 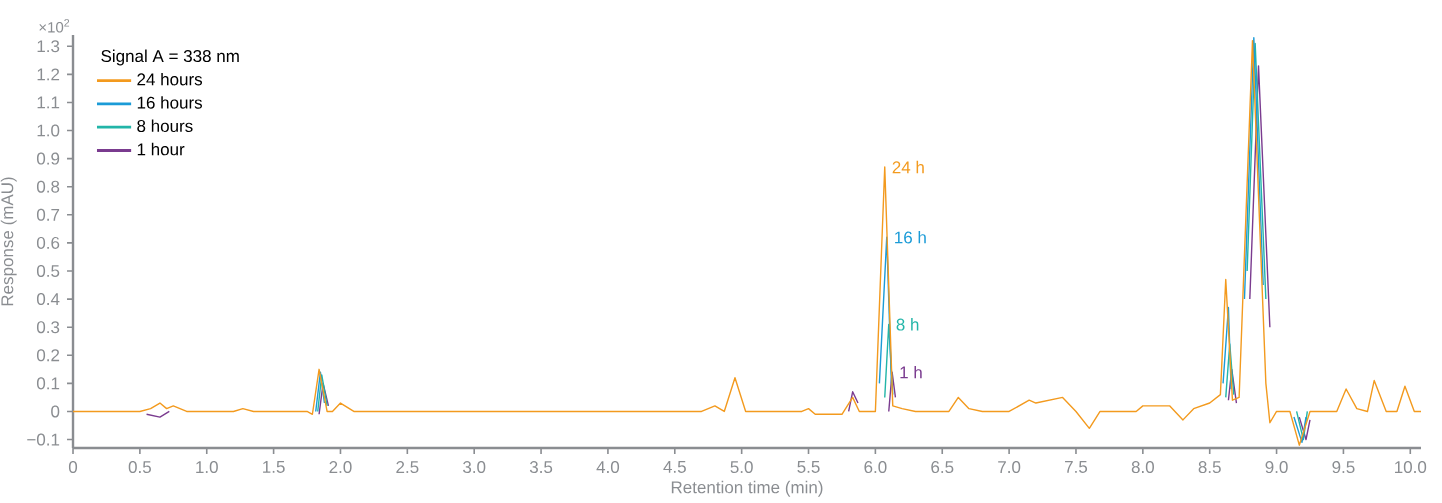 I want to click on x-axis-title: Retention time (min), so click(x=747, y=488).